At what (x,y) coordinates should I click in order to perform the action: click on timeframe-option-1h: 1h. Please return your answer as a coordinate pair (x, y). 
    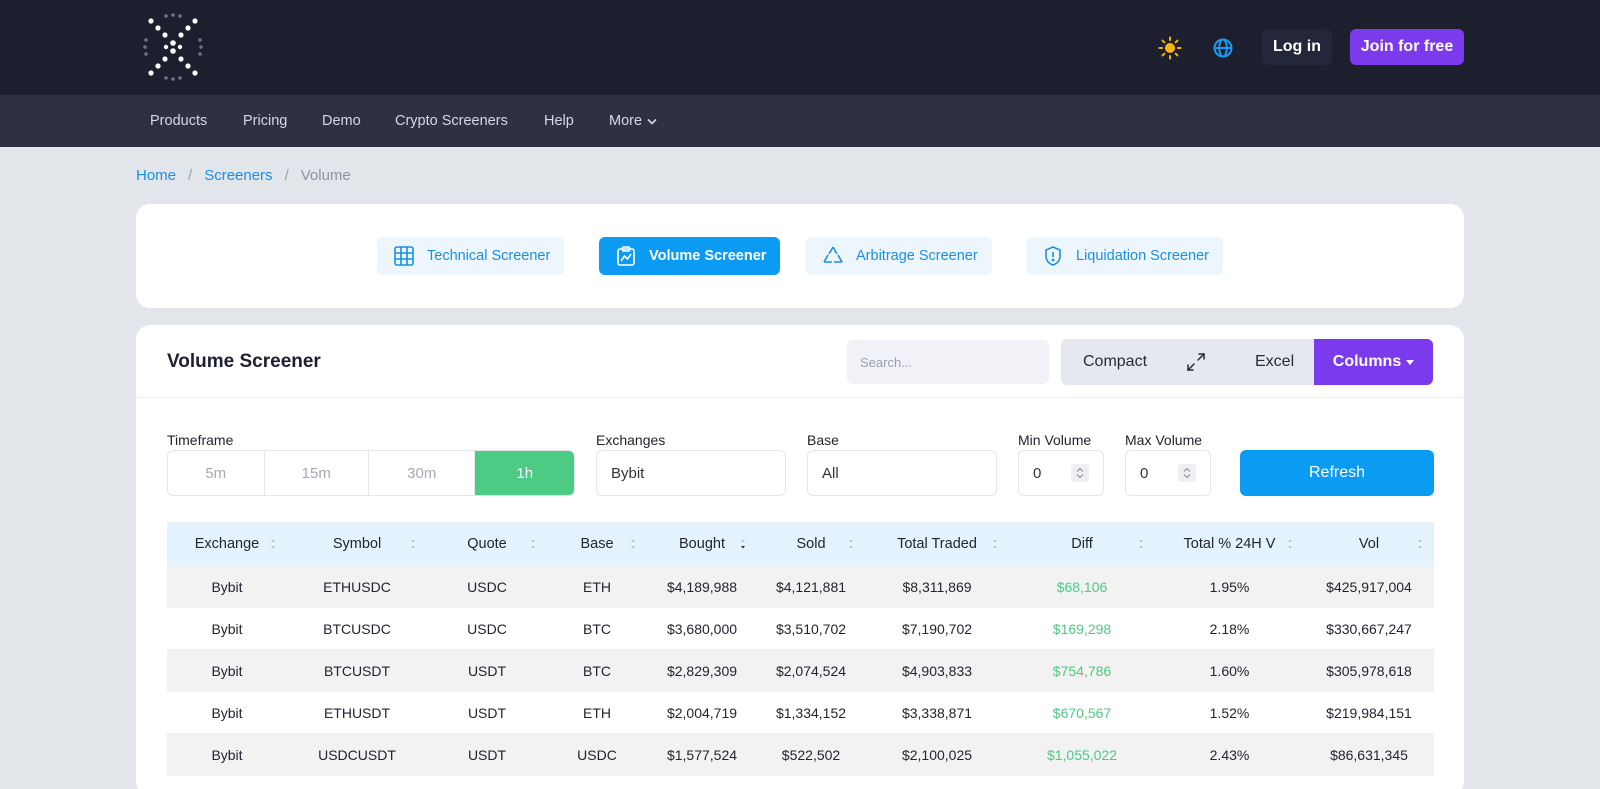
    Looking at the image, I should click on (524, 473).